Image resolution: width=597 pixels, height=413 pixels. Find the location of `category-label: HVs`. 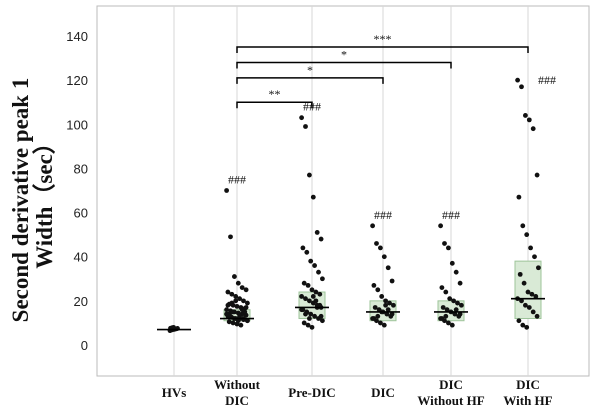

category-label: HVs is located at coordinates (174, 392).